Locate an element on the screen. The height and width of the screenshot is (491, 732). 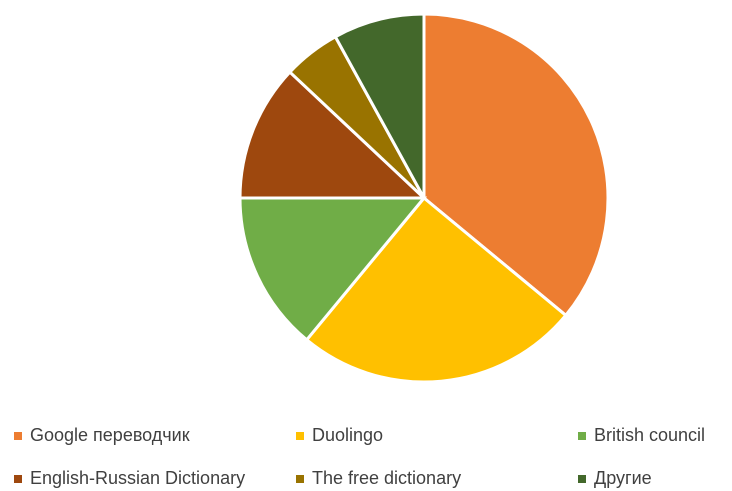
legend-label: The free dictionary is located at coordinates (386, 478).